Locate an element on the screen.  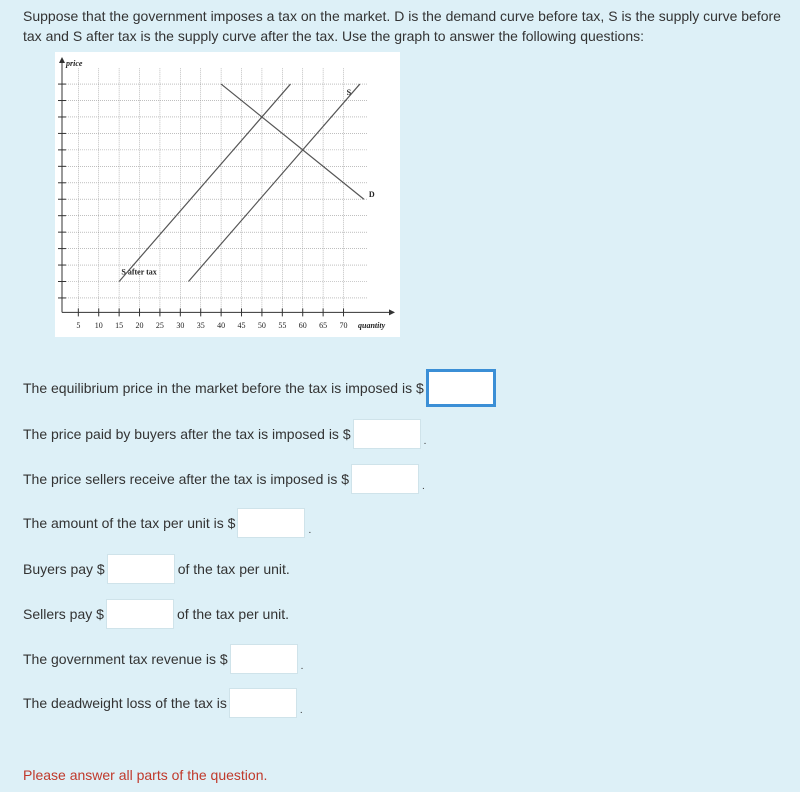
x-tick-label: 70 is located at coordinates (344, 325).